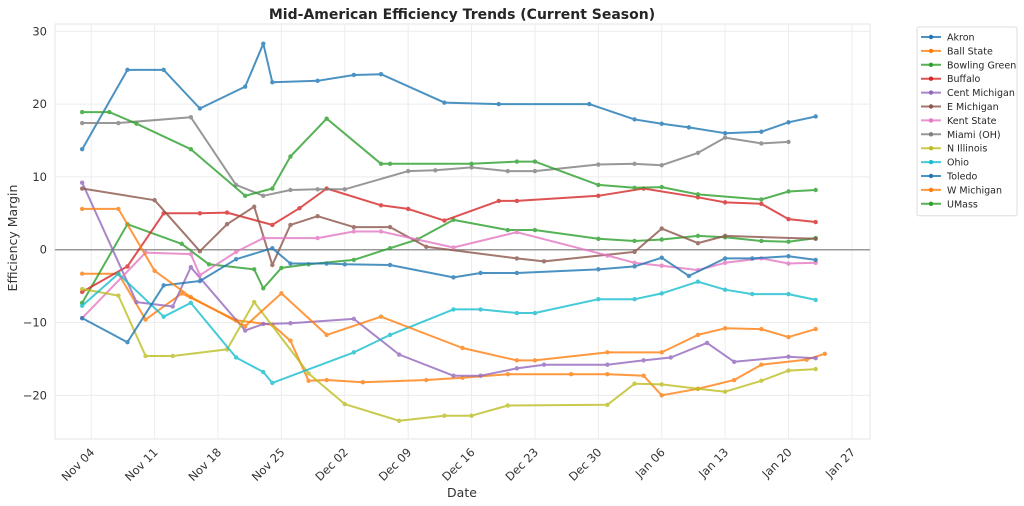 The width and height of the screenshot is (1024, 506). I want to click on x-tick-label: Nov 11, so click(141, 464).